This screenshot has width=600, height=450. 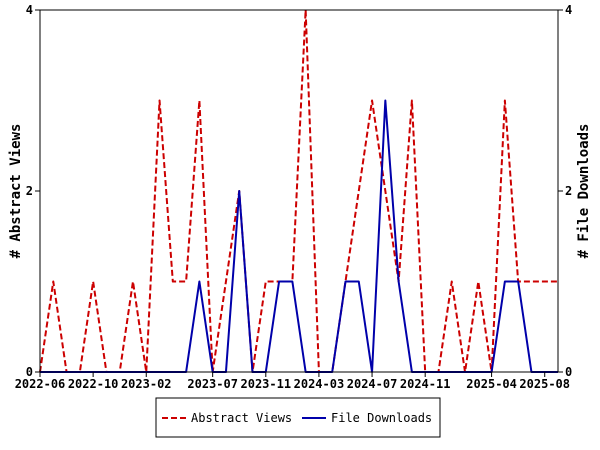 What do you see at coordinates (93, 384) in the screenshot?
I see `x-tick-label: 2022-10` at bounding box center [93, 384].